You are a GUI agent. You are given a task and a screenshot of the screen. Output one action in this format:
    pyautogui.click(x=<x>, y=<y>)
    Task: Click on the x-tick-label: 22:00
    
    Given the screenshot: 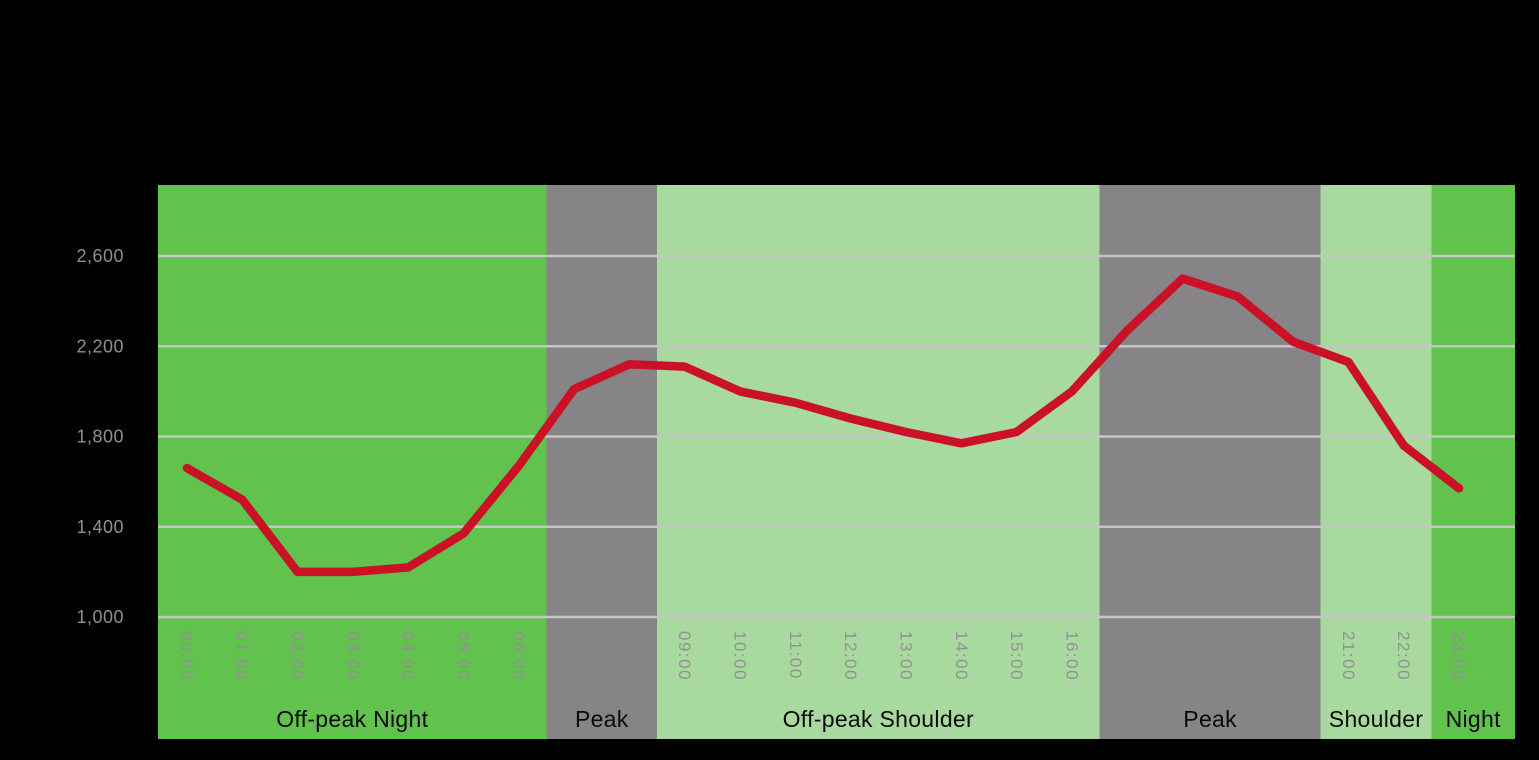 What is the action you would take?
    pyautogui.click(x=1403, y=656)
    